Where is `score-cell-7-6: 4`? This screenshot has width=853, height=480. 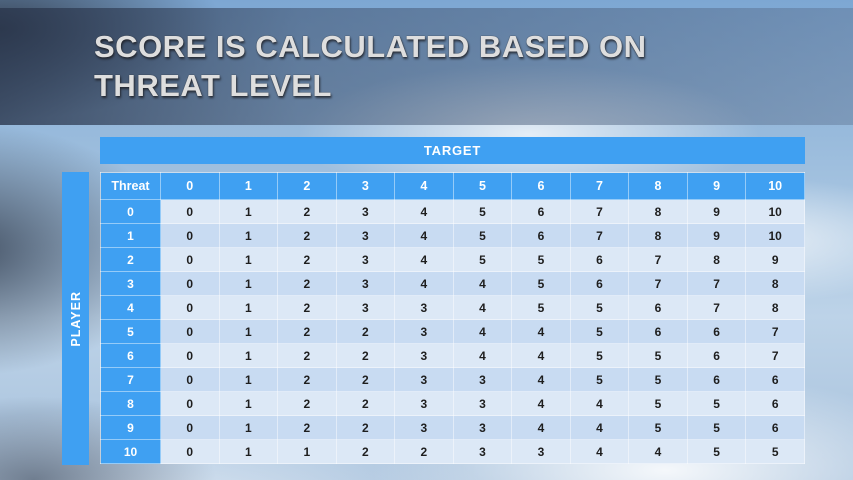 score-cell-7-6: 4 is located at coordinates (541, 379).